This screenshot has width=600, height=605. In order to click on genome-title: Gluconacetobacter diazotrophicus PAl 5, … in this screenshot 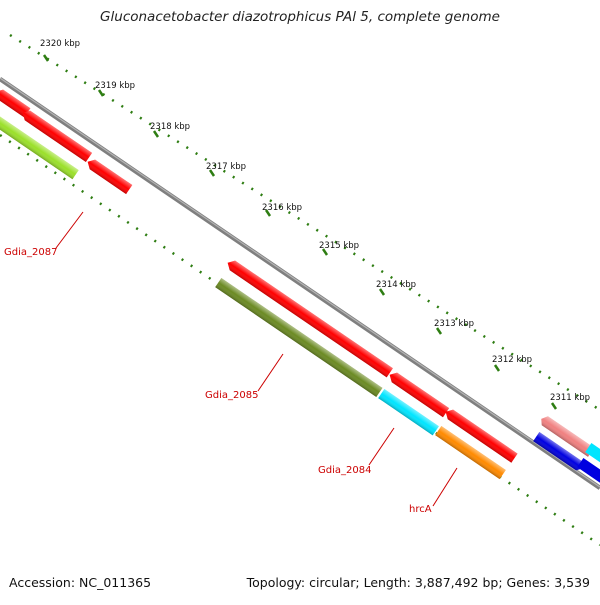, I will do `click(300, 17)`.